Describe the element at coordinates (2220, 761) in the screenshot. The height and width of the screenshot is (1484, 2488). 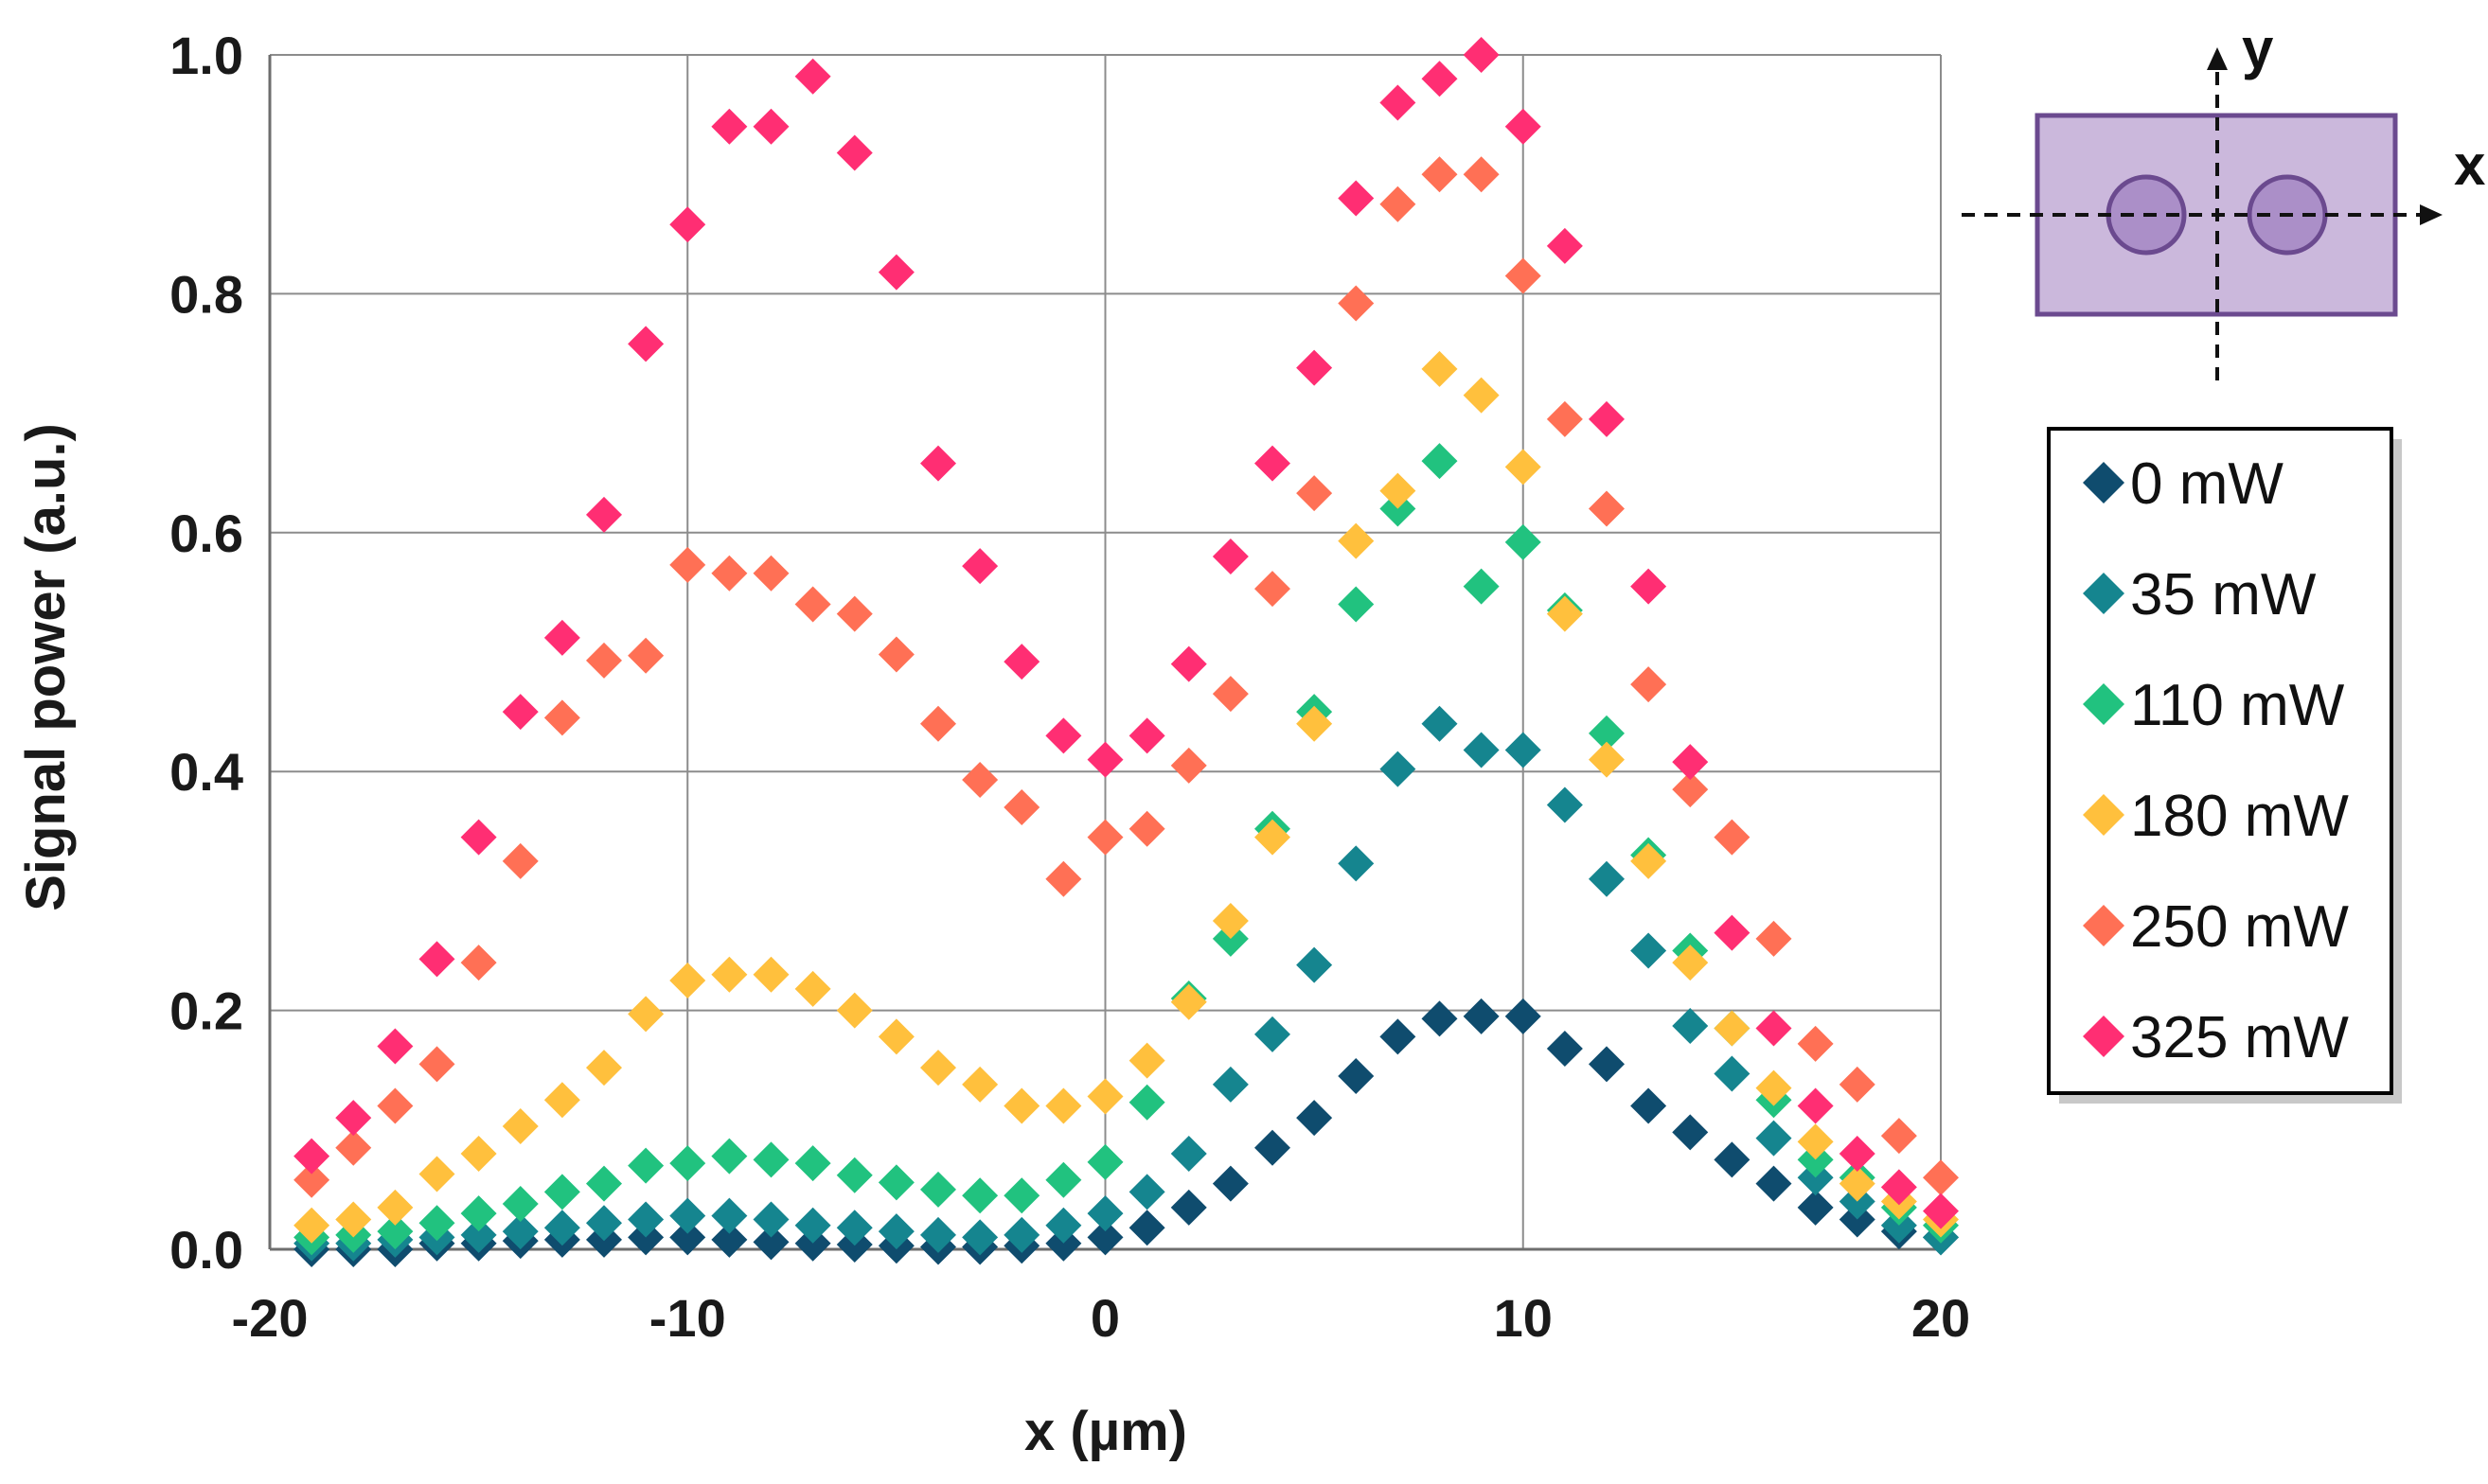
I see `legend-box` at that location.